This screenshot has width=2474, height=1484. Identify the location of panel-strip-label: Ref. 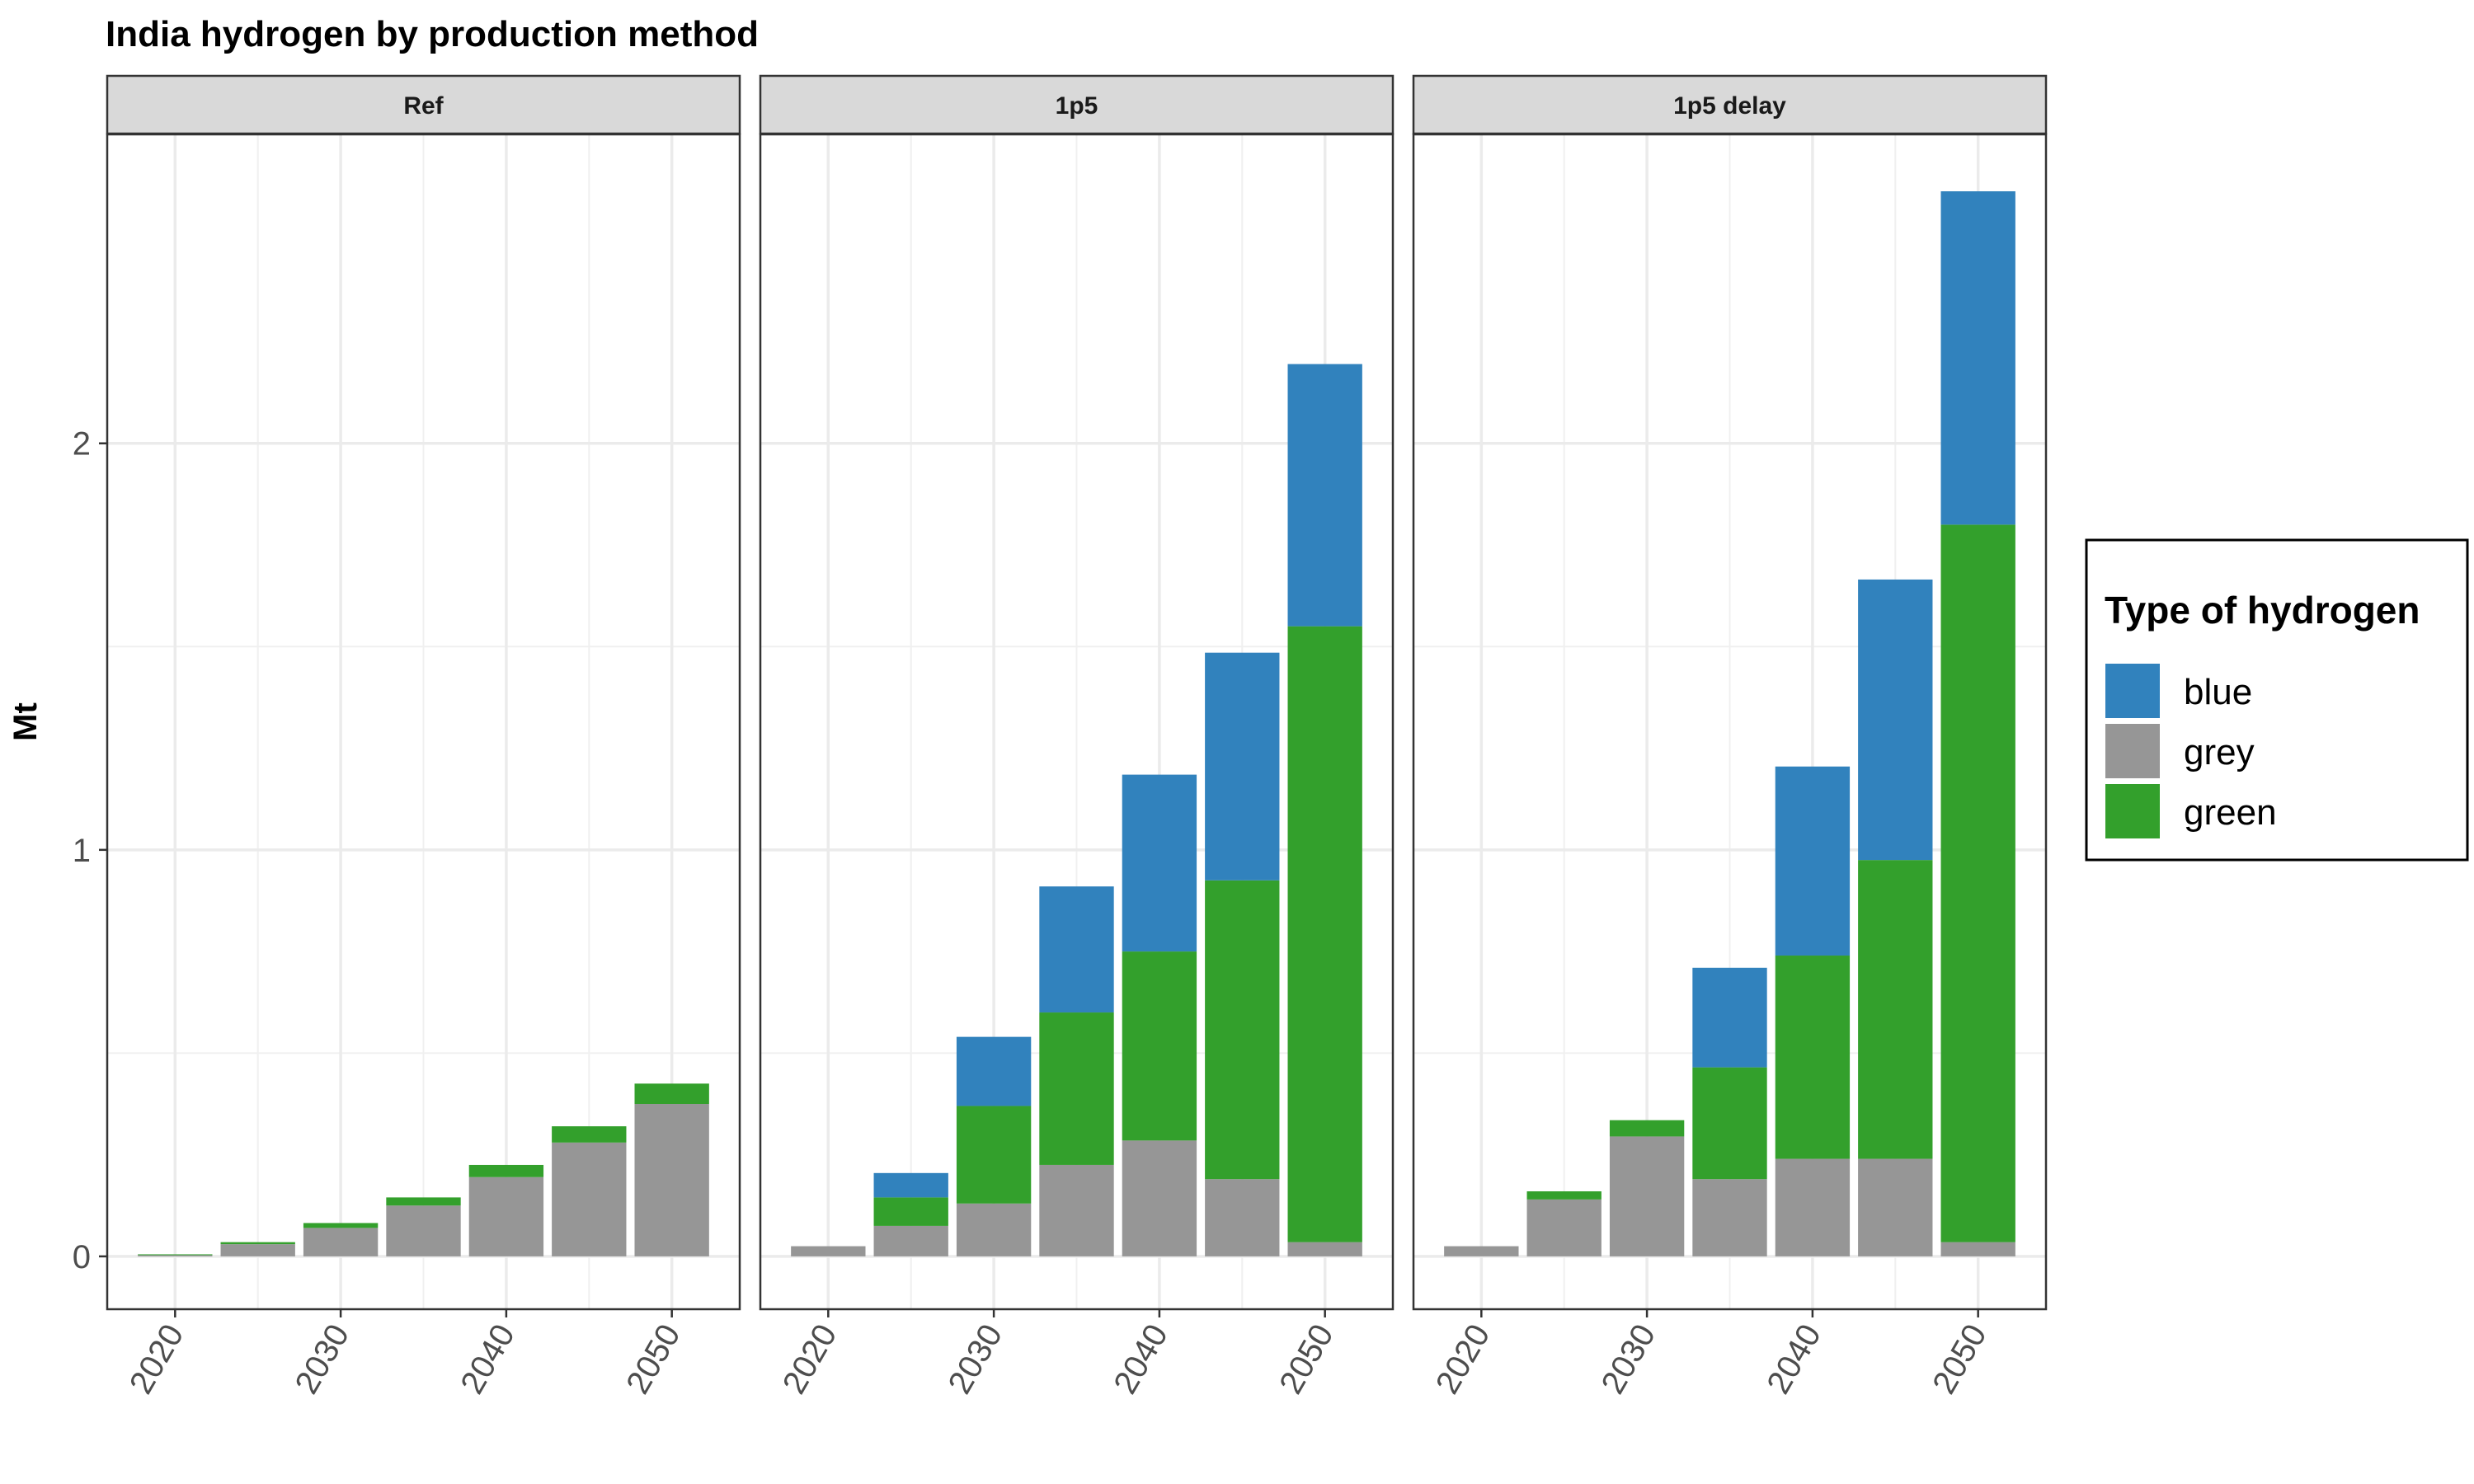
(423, 106).